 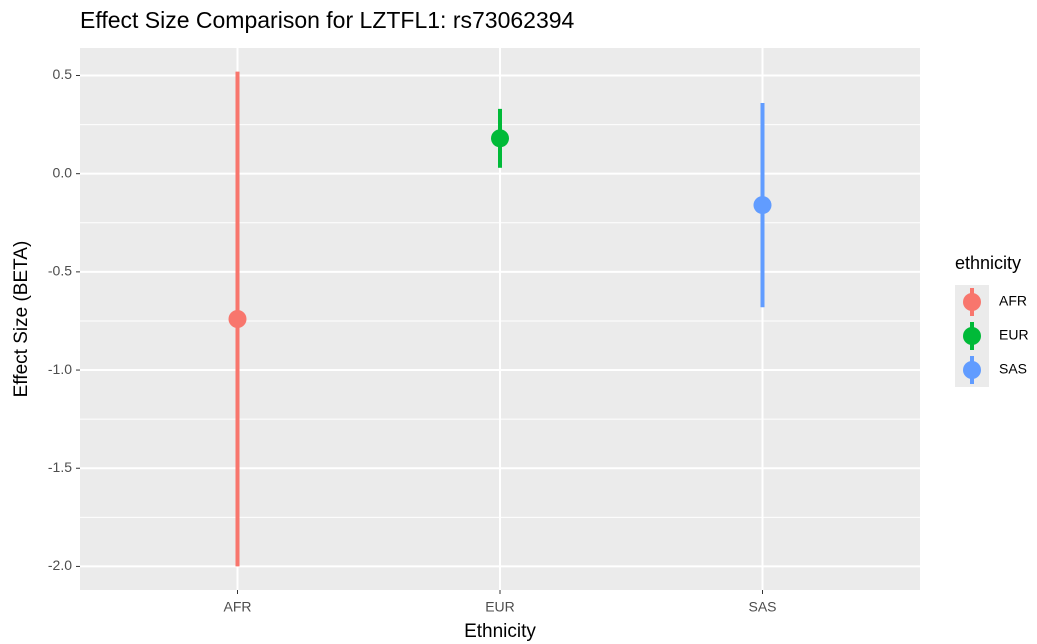 I want to click on y-tick-label: 0.0, so click(x=63, y=172).